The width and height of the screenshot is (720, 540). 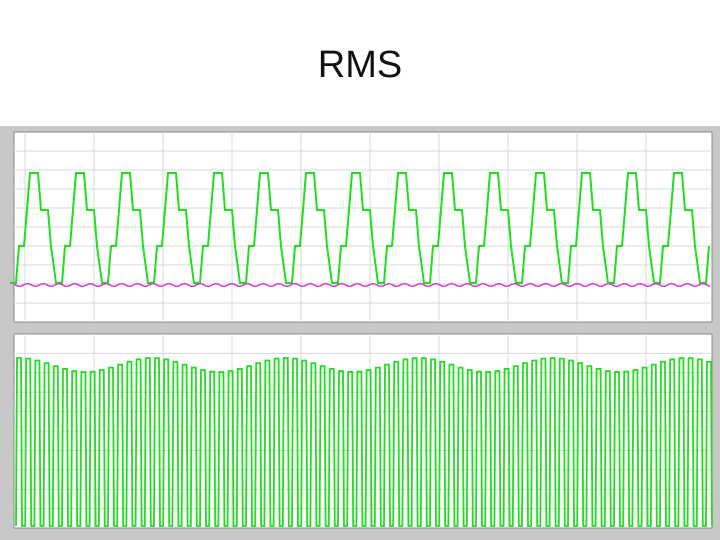 I want to click on slide-title: RMS, so click(x=360, y=65).